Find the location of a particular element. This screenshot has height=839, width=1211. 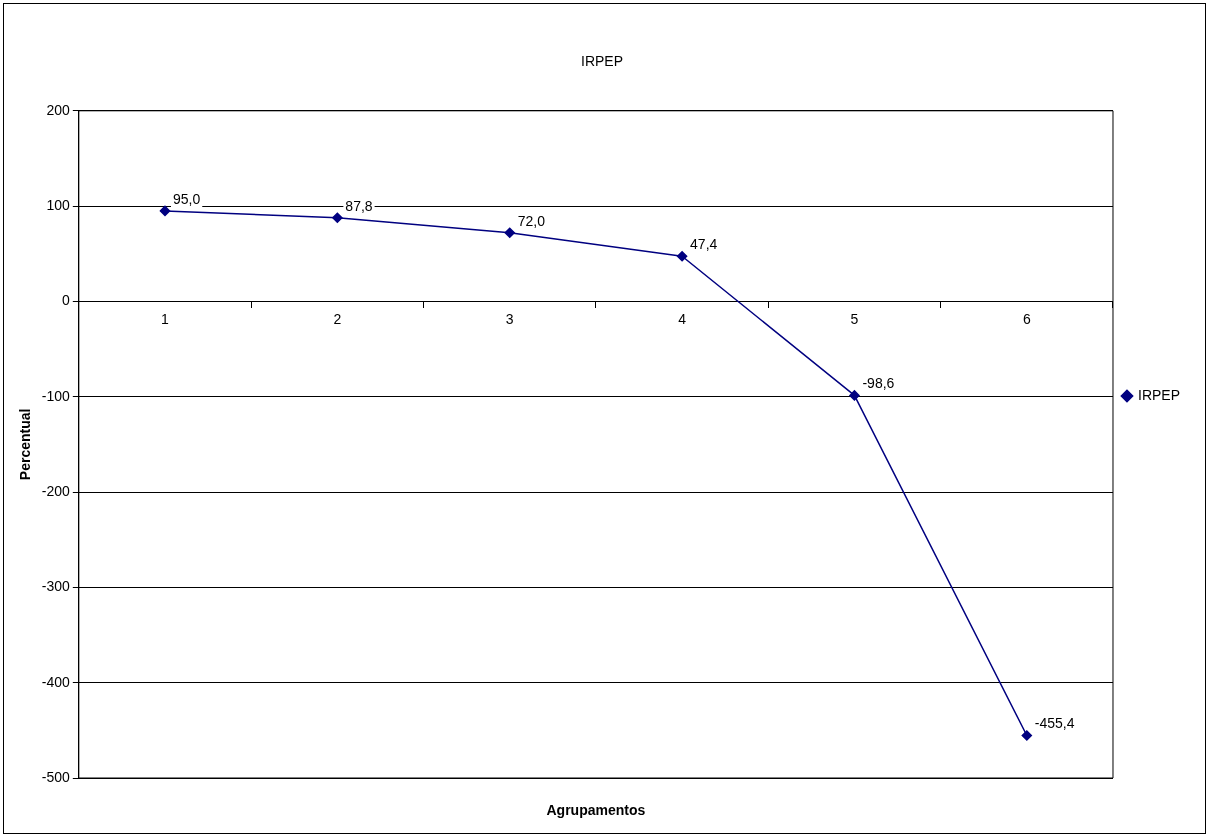

y-tick-label: 100 is located at coordinates (58, 204).